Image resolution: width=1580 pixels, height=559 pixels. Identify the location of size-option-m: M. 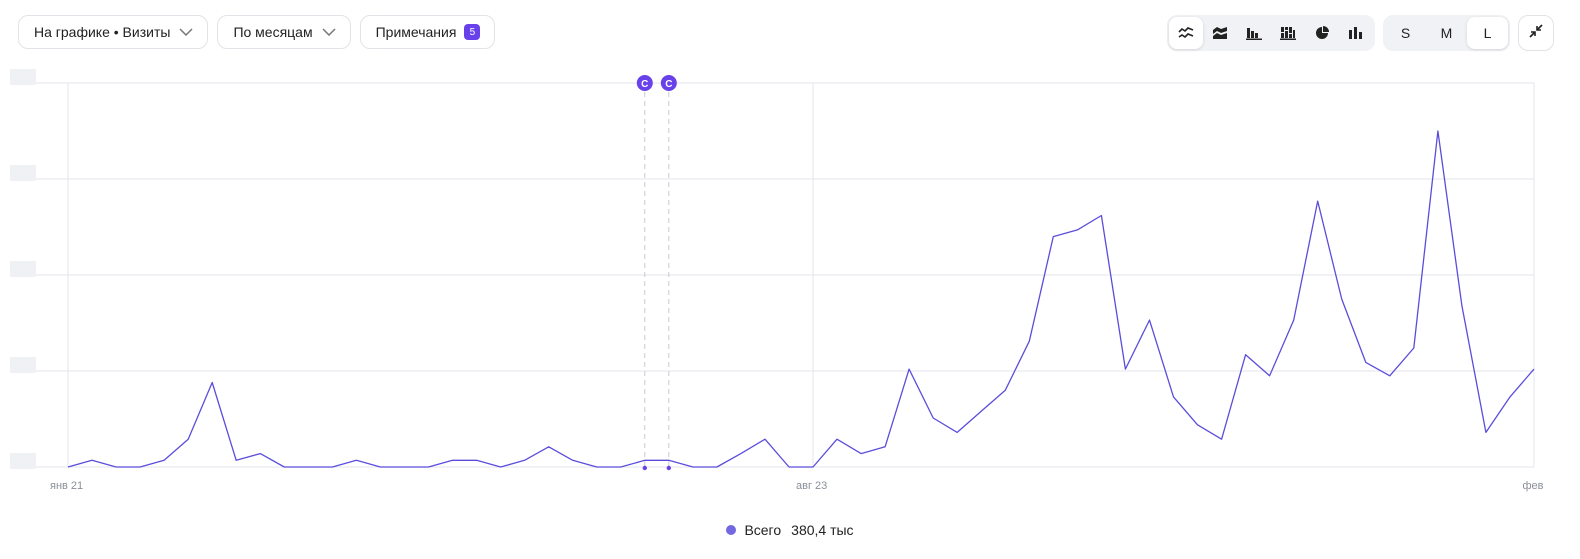
(1446, 33).